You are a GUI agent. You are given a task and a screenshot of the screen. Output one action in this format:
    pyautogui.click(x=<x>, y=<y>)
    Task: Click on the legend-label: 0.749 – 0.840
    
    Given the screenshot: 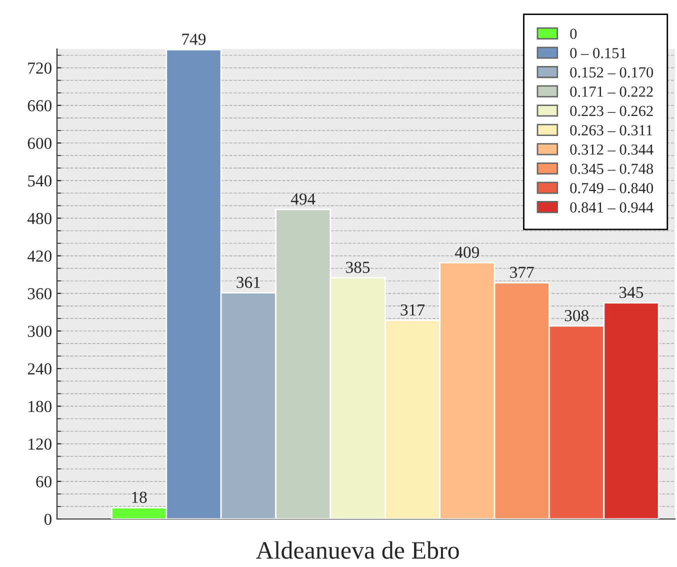 What is the action you would take?
    pyautogui.click(x=612, y=188)
    